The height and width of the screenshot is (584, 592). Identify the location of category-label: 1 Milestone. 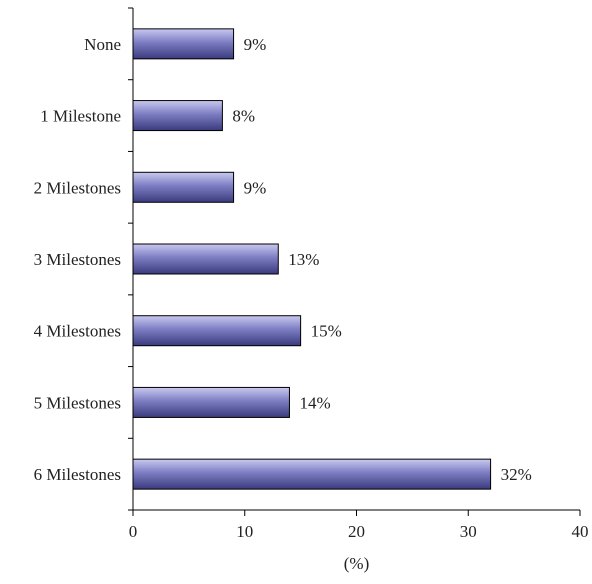
(80, 116).